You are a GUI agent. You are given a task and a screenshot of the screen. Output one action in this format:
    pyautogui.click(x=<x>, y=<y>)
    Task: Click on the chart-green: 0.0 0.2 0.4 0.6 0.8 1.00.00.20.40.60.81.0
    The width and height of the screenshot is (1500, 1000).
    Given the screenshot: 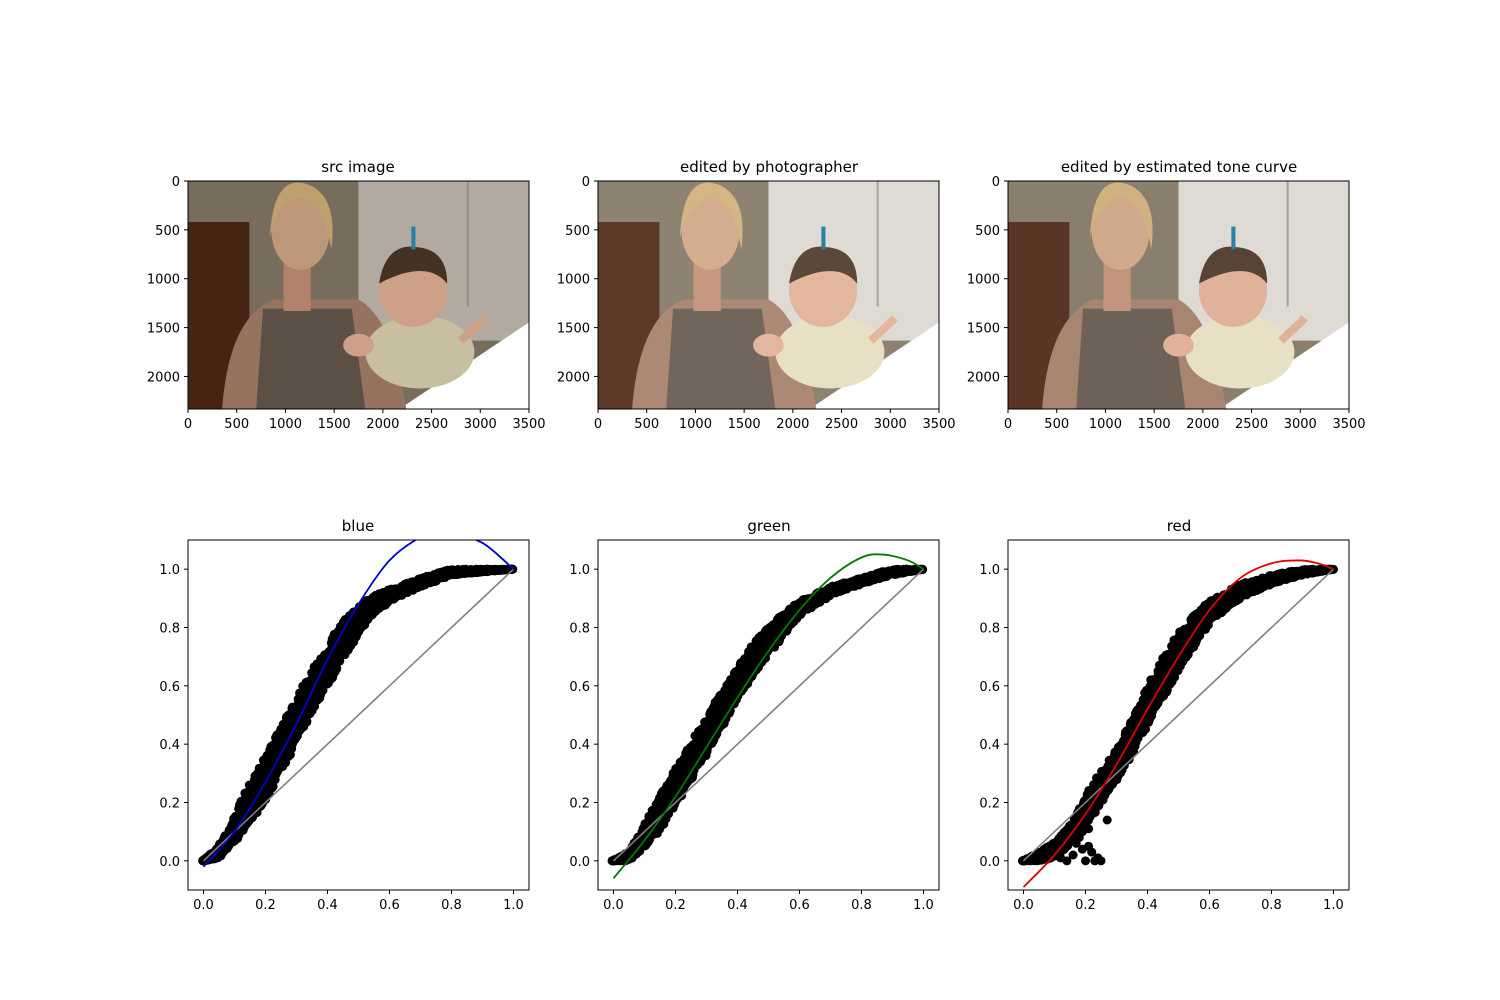 What is the action you would take?
    pyautogui.click(x=754, y=726)
    